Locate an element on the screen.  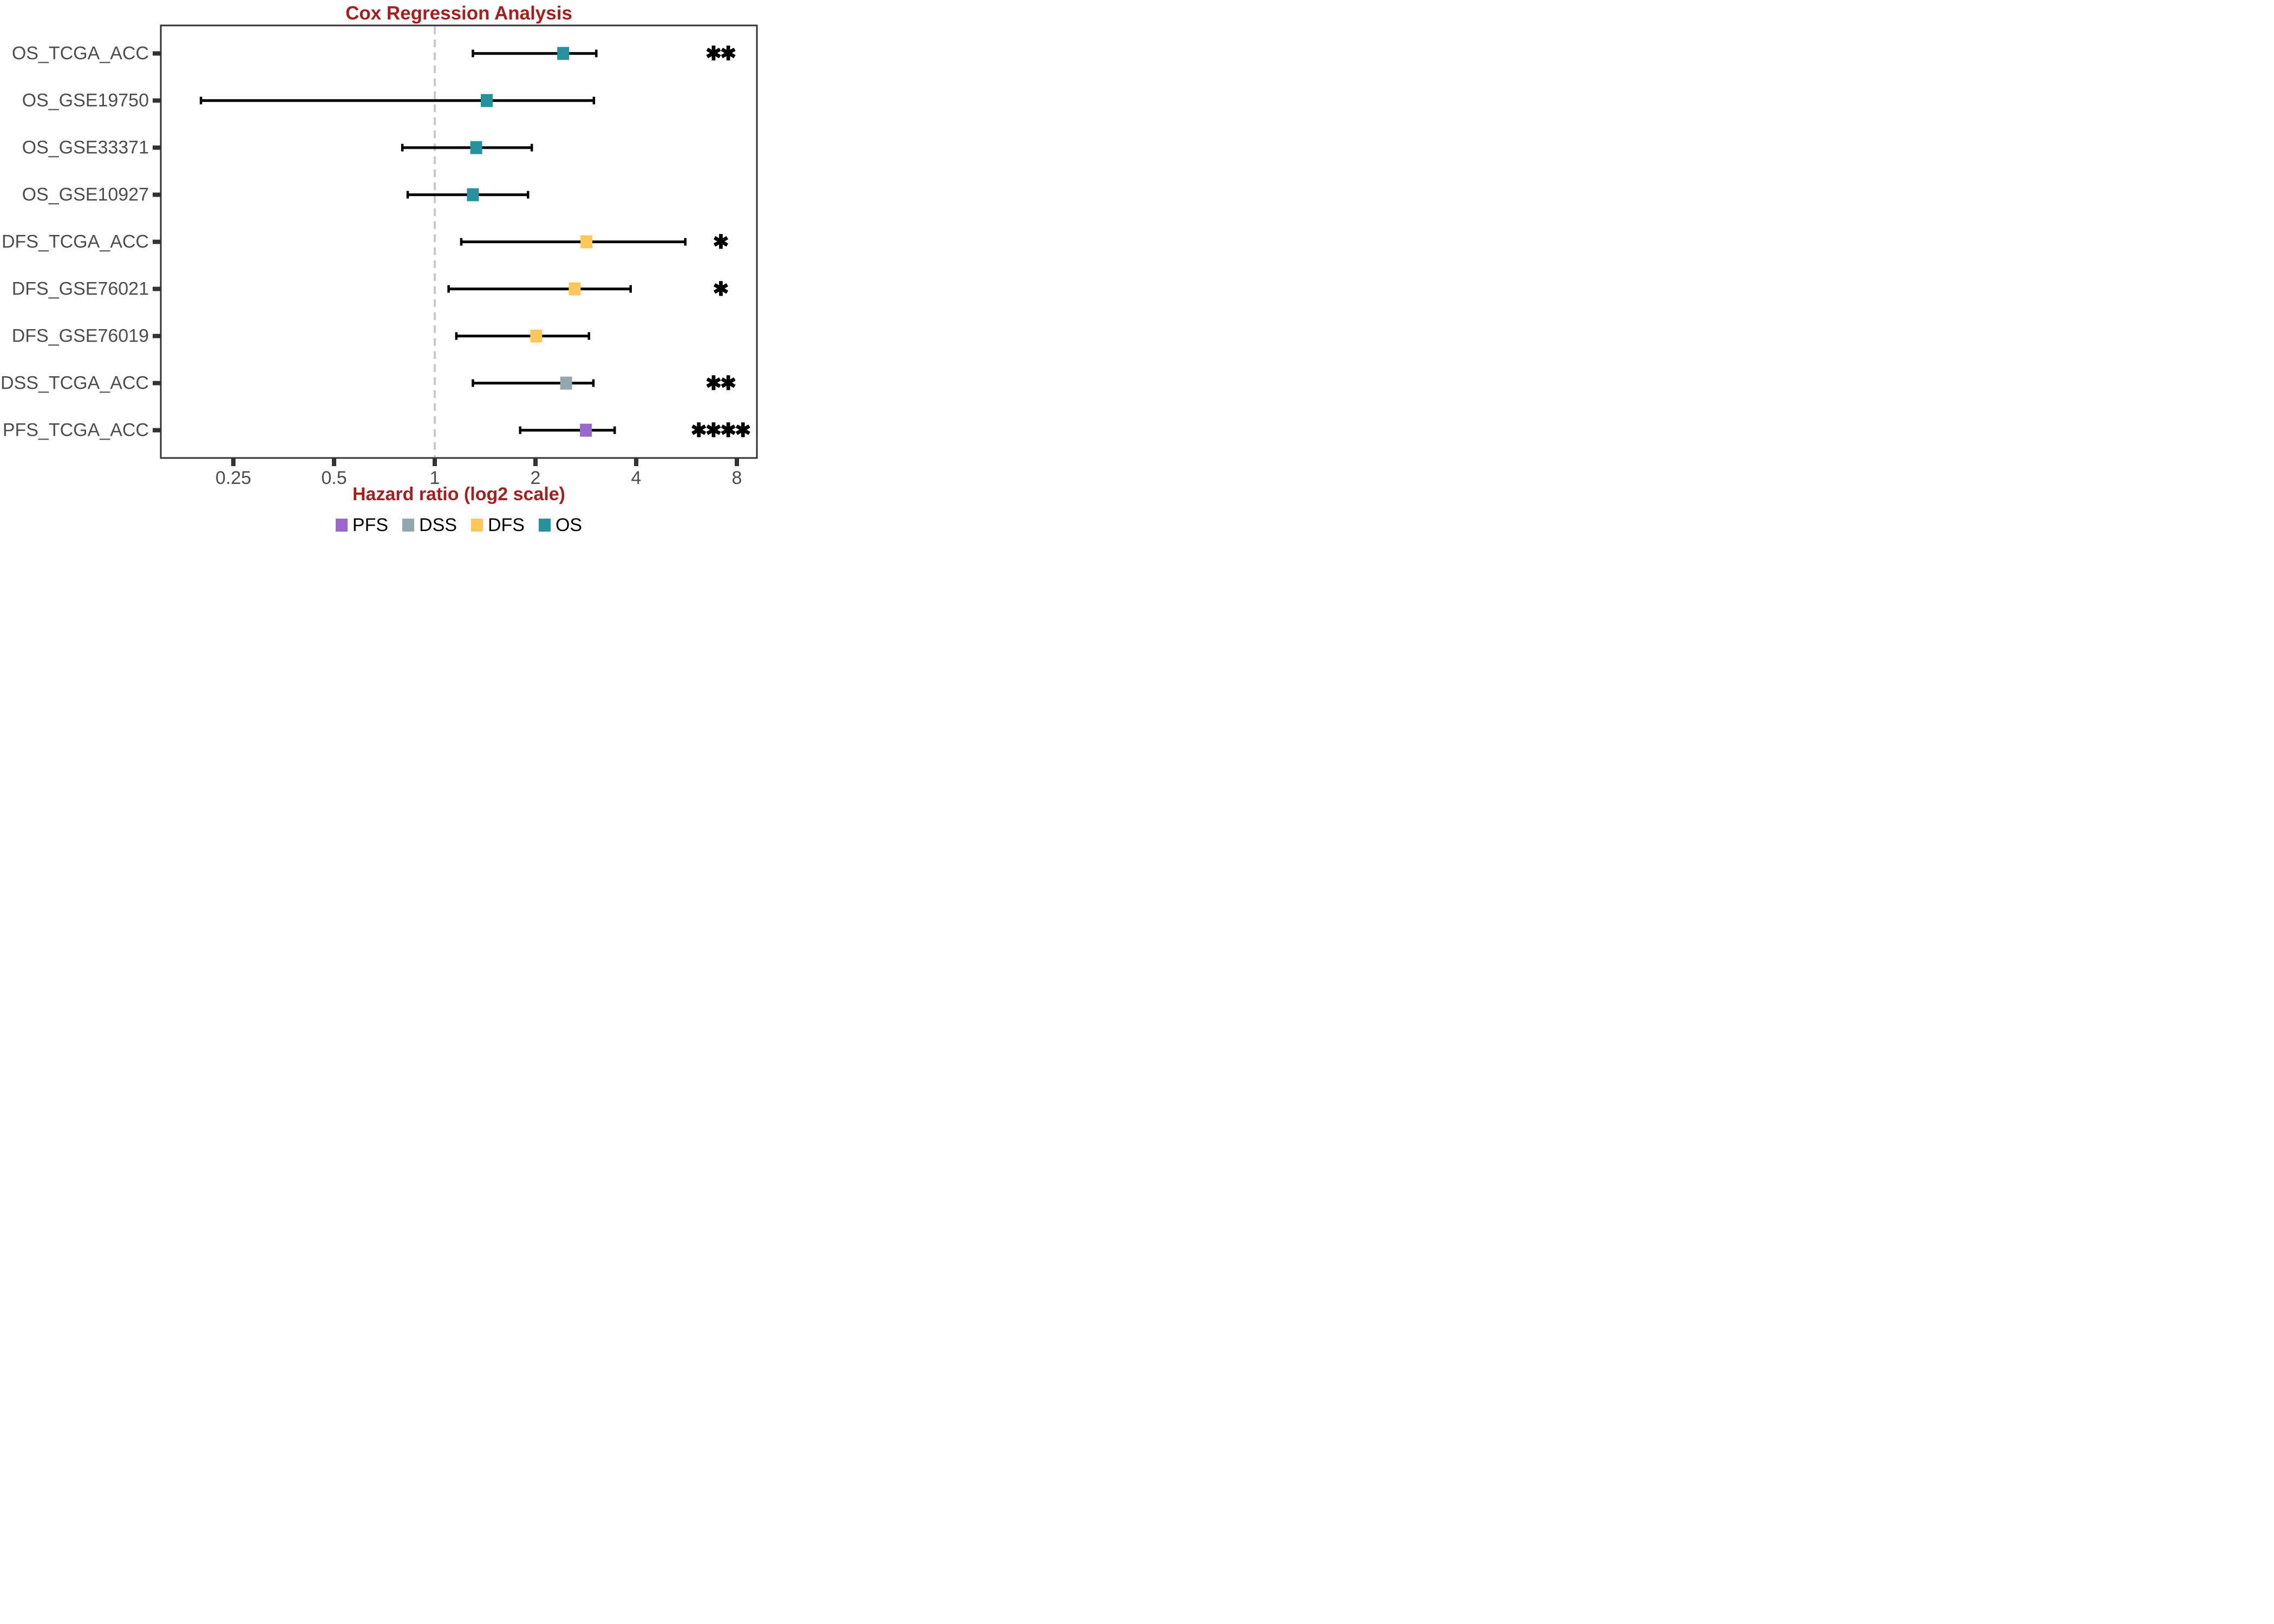
y-axis-label: DFS_TCGA_ACC is located at coordinates (75, 242).